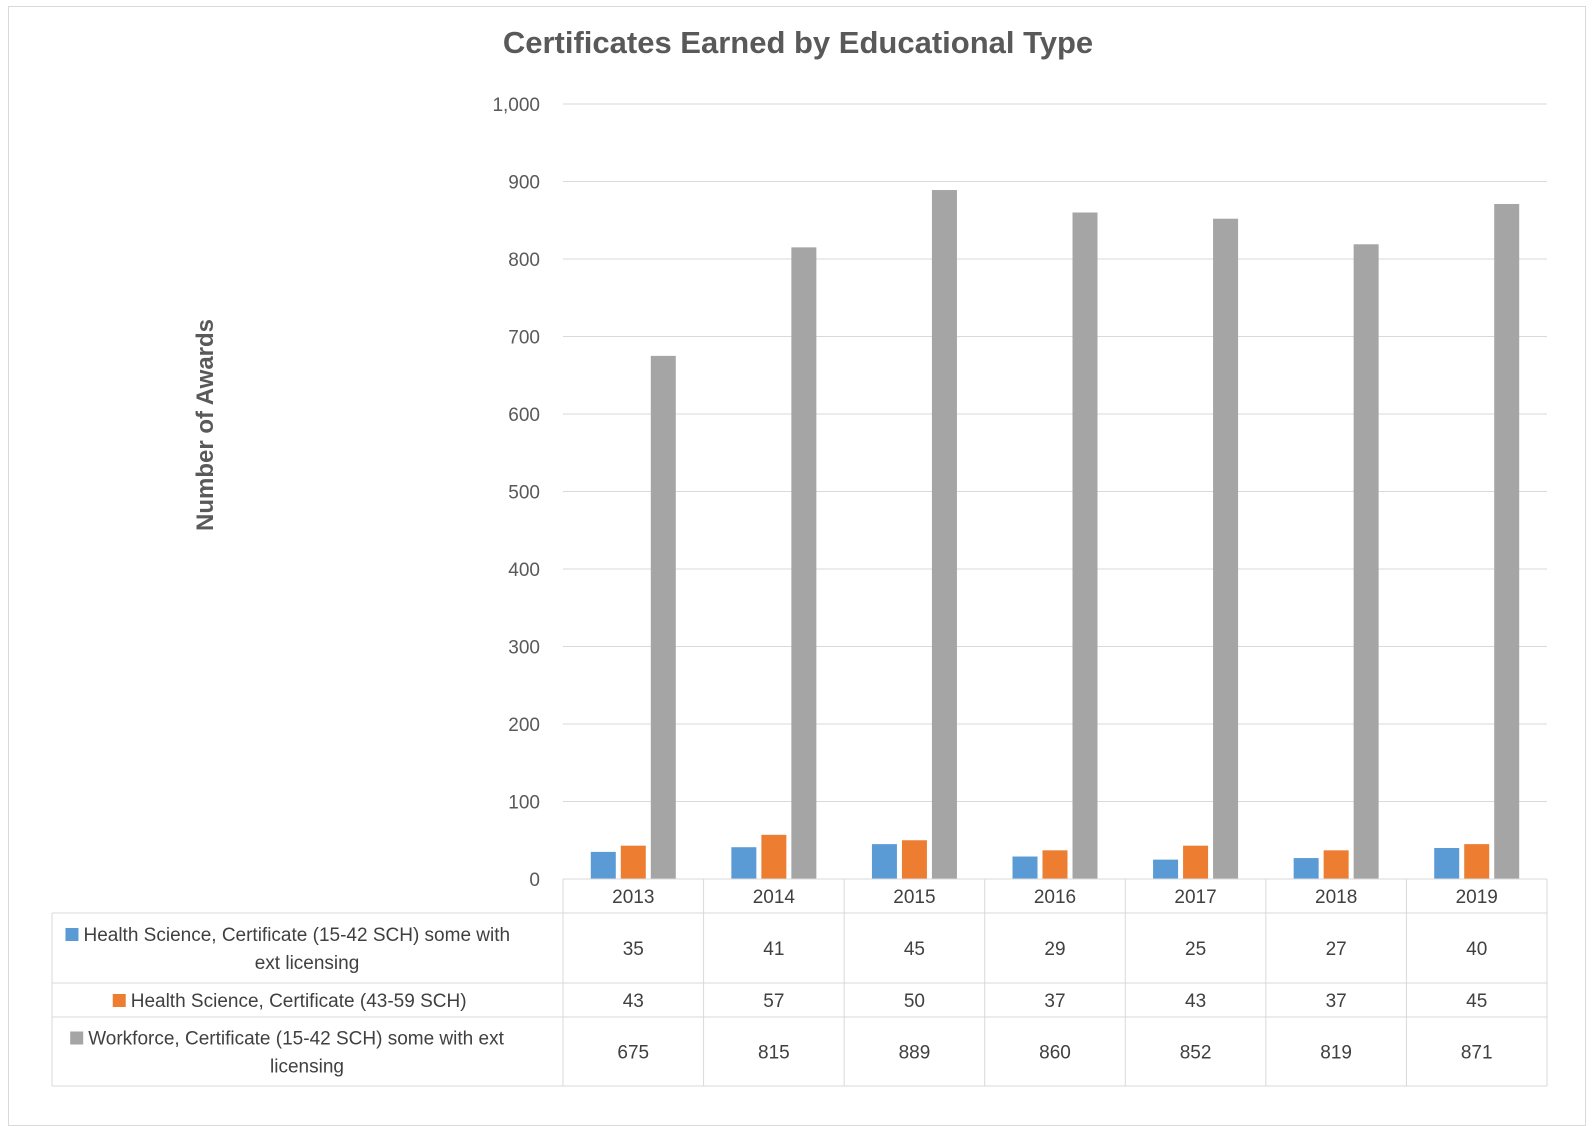 Image resolution: width=1596 pixels, height=1126 pixels. Describe the element at coordinates (915, 1053) in the screenshot. I see `table-value: 889` at that location.